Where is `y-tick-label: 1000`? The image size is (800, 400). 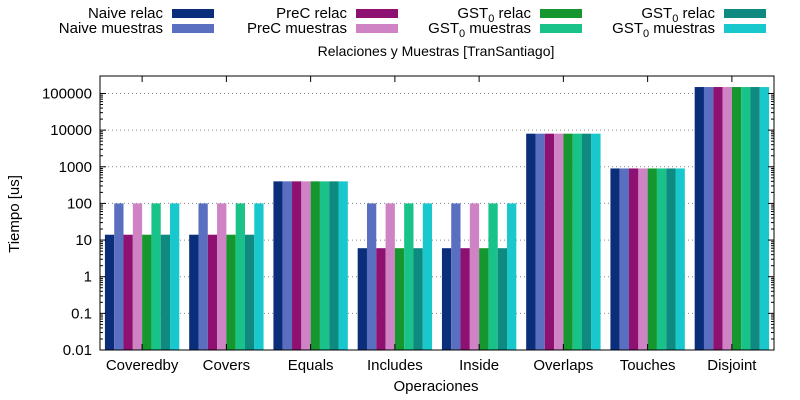 y-tick-label: 1000 is located at coordinates (75, 167).